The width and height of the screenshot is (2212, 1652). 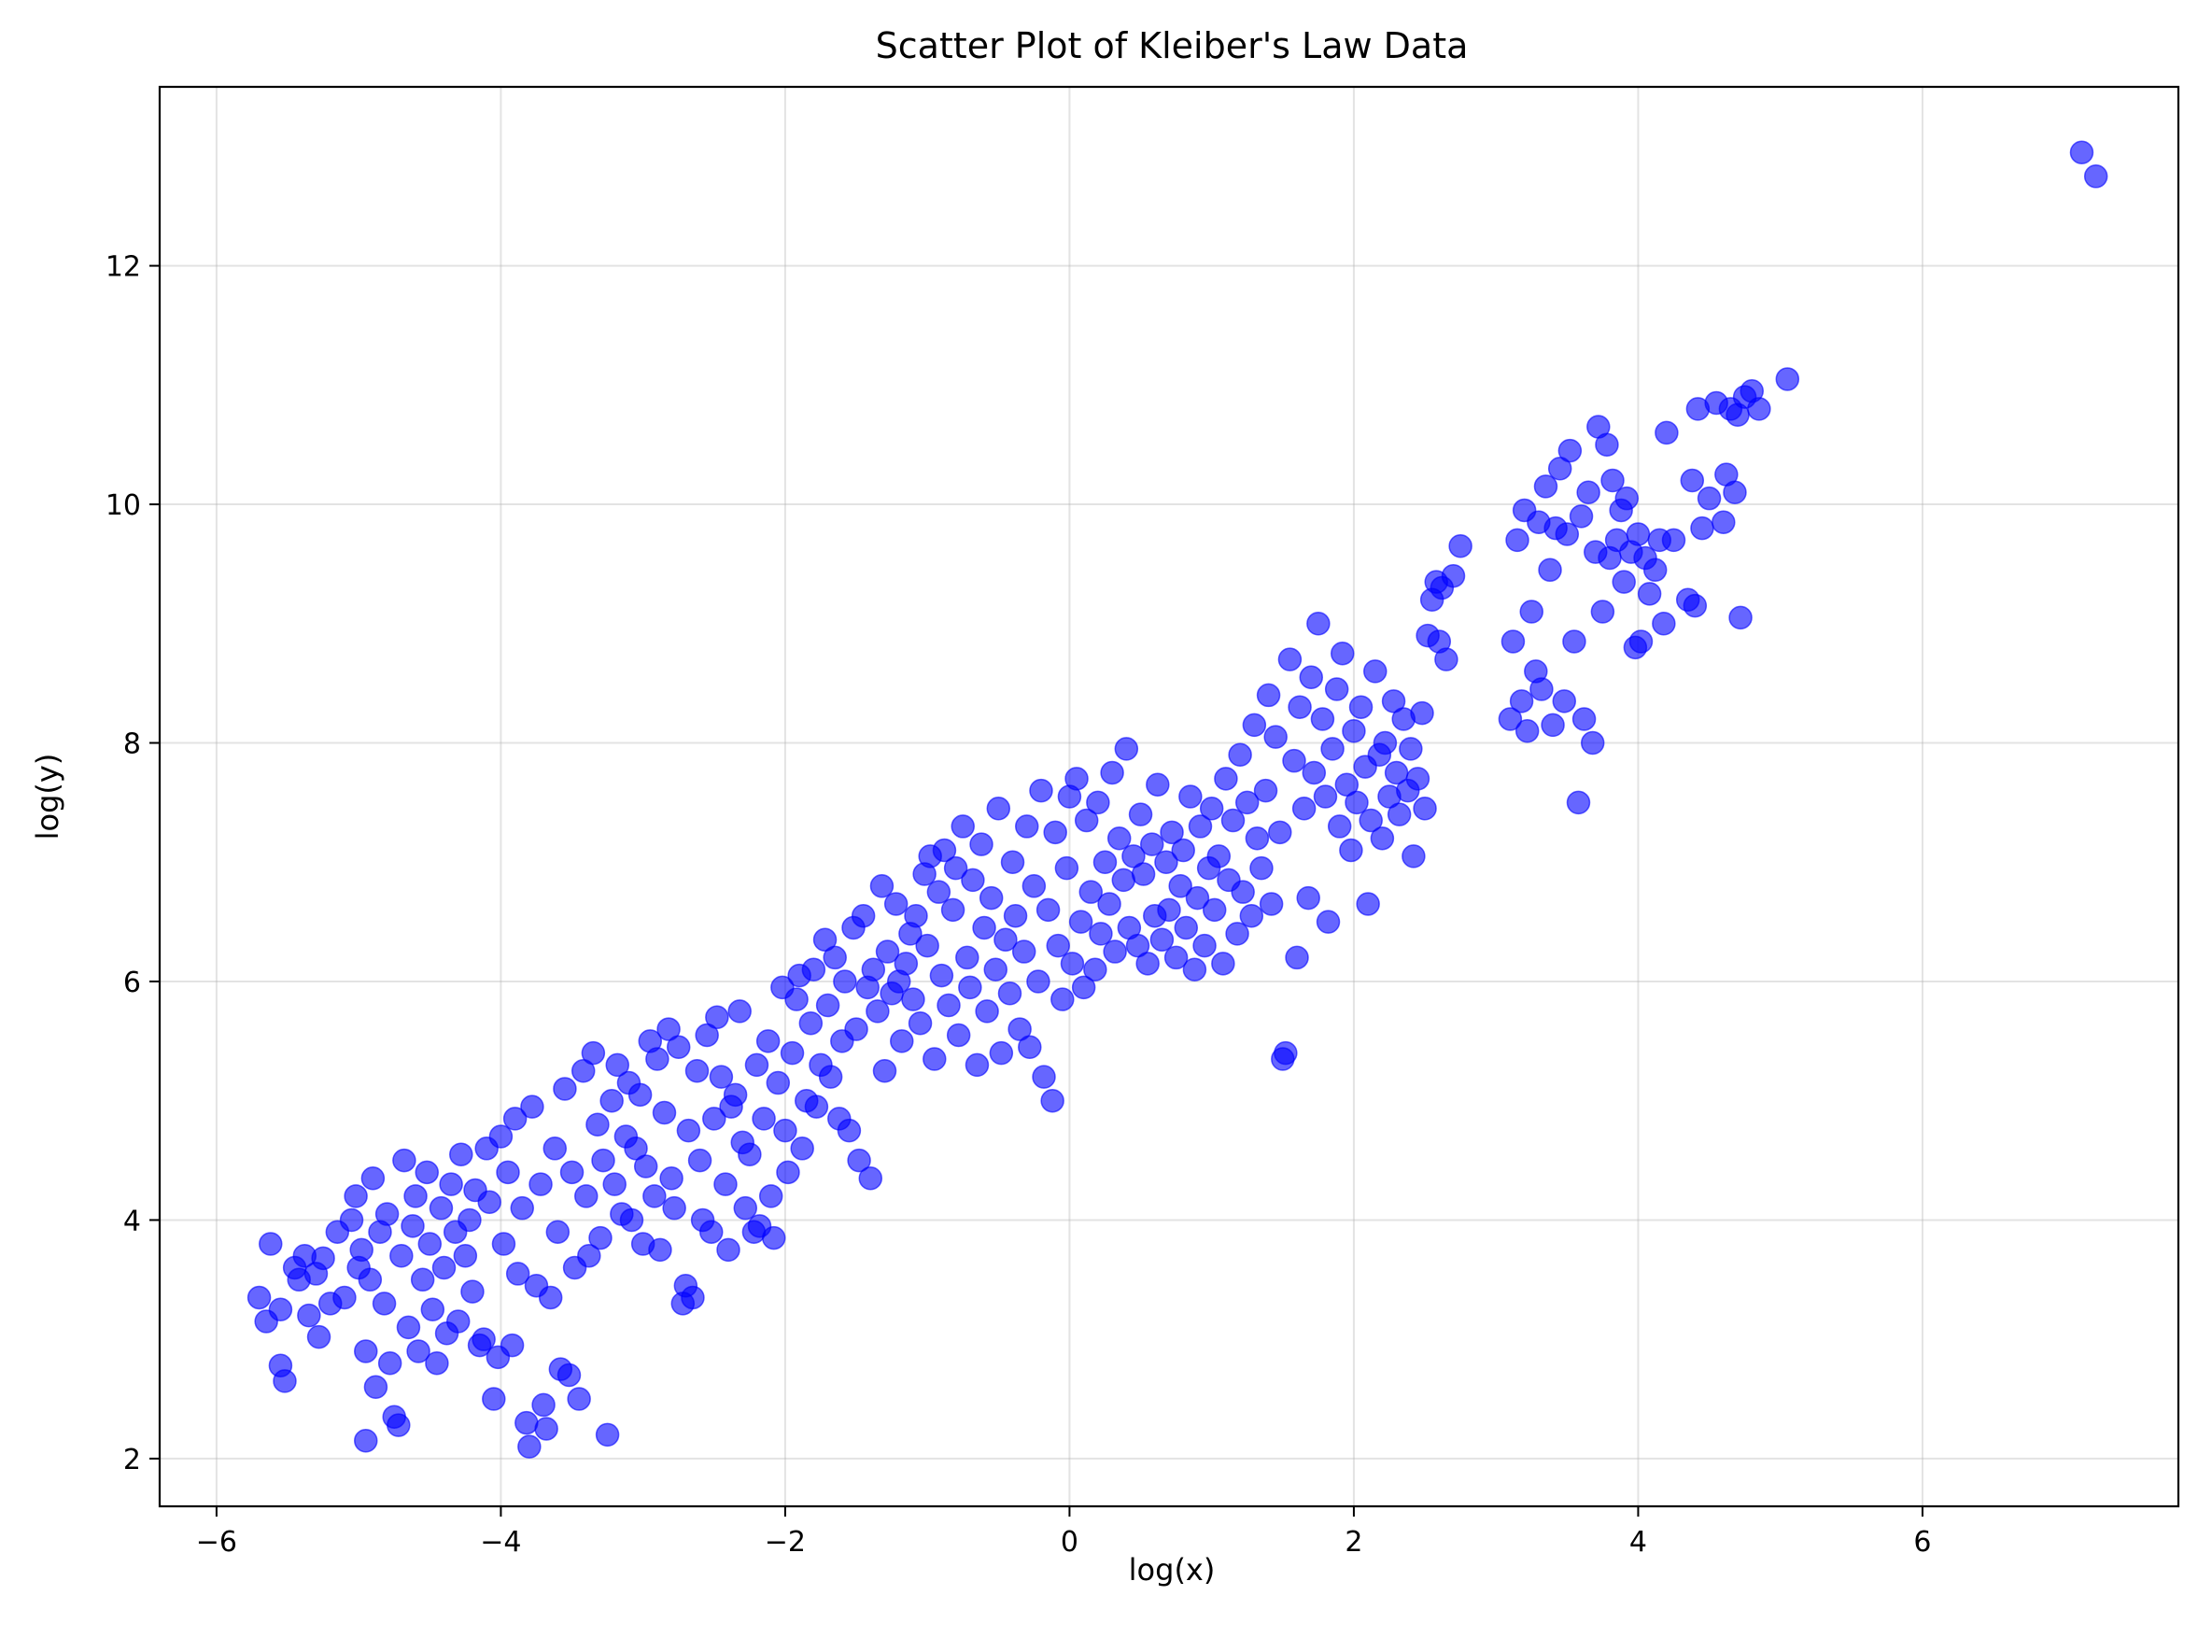 What do you see at coordinates (1172, 45) in the screenshot?
I see `chart-title: Scatter Plot of Kleiber's Law Data` at bounding box center [1172, 45].